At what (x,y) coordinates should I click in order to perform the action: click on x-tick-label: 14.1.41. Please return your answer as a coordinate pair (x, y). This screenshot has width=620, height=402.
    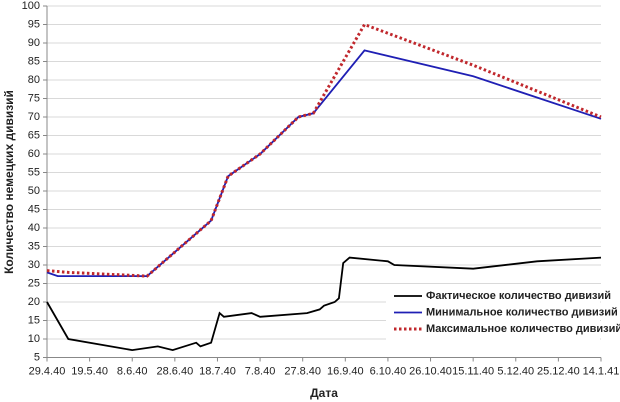
    Looking at the image, I should click on (601, 371).